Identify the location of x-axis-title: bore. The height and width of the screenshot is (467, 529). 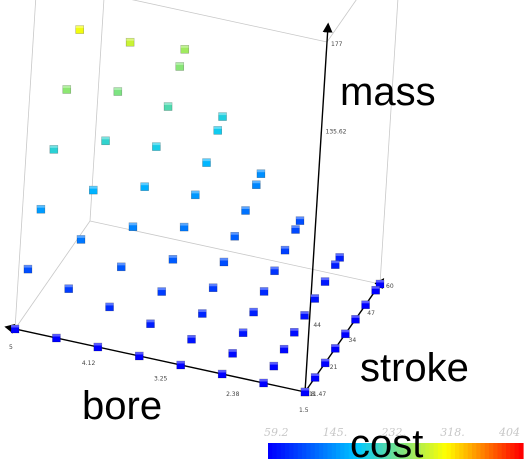
(122, 406).